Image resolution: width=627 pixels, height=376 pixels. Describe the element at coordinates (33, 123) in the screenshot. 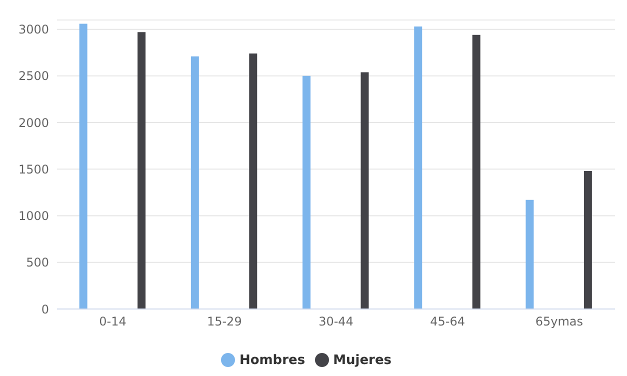

I see `y-tick-label: 2000` at that location.